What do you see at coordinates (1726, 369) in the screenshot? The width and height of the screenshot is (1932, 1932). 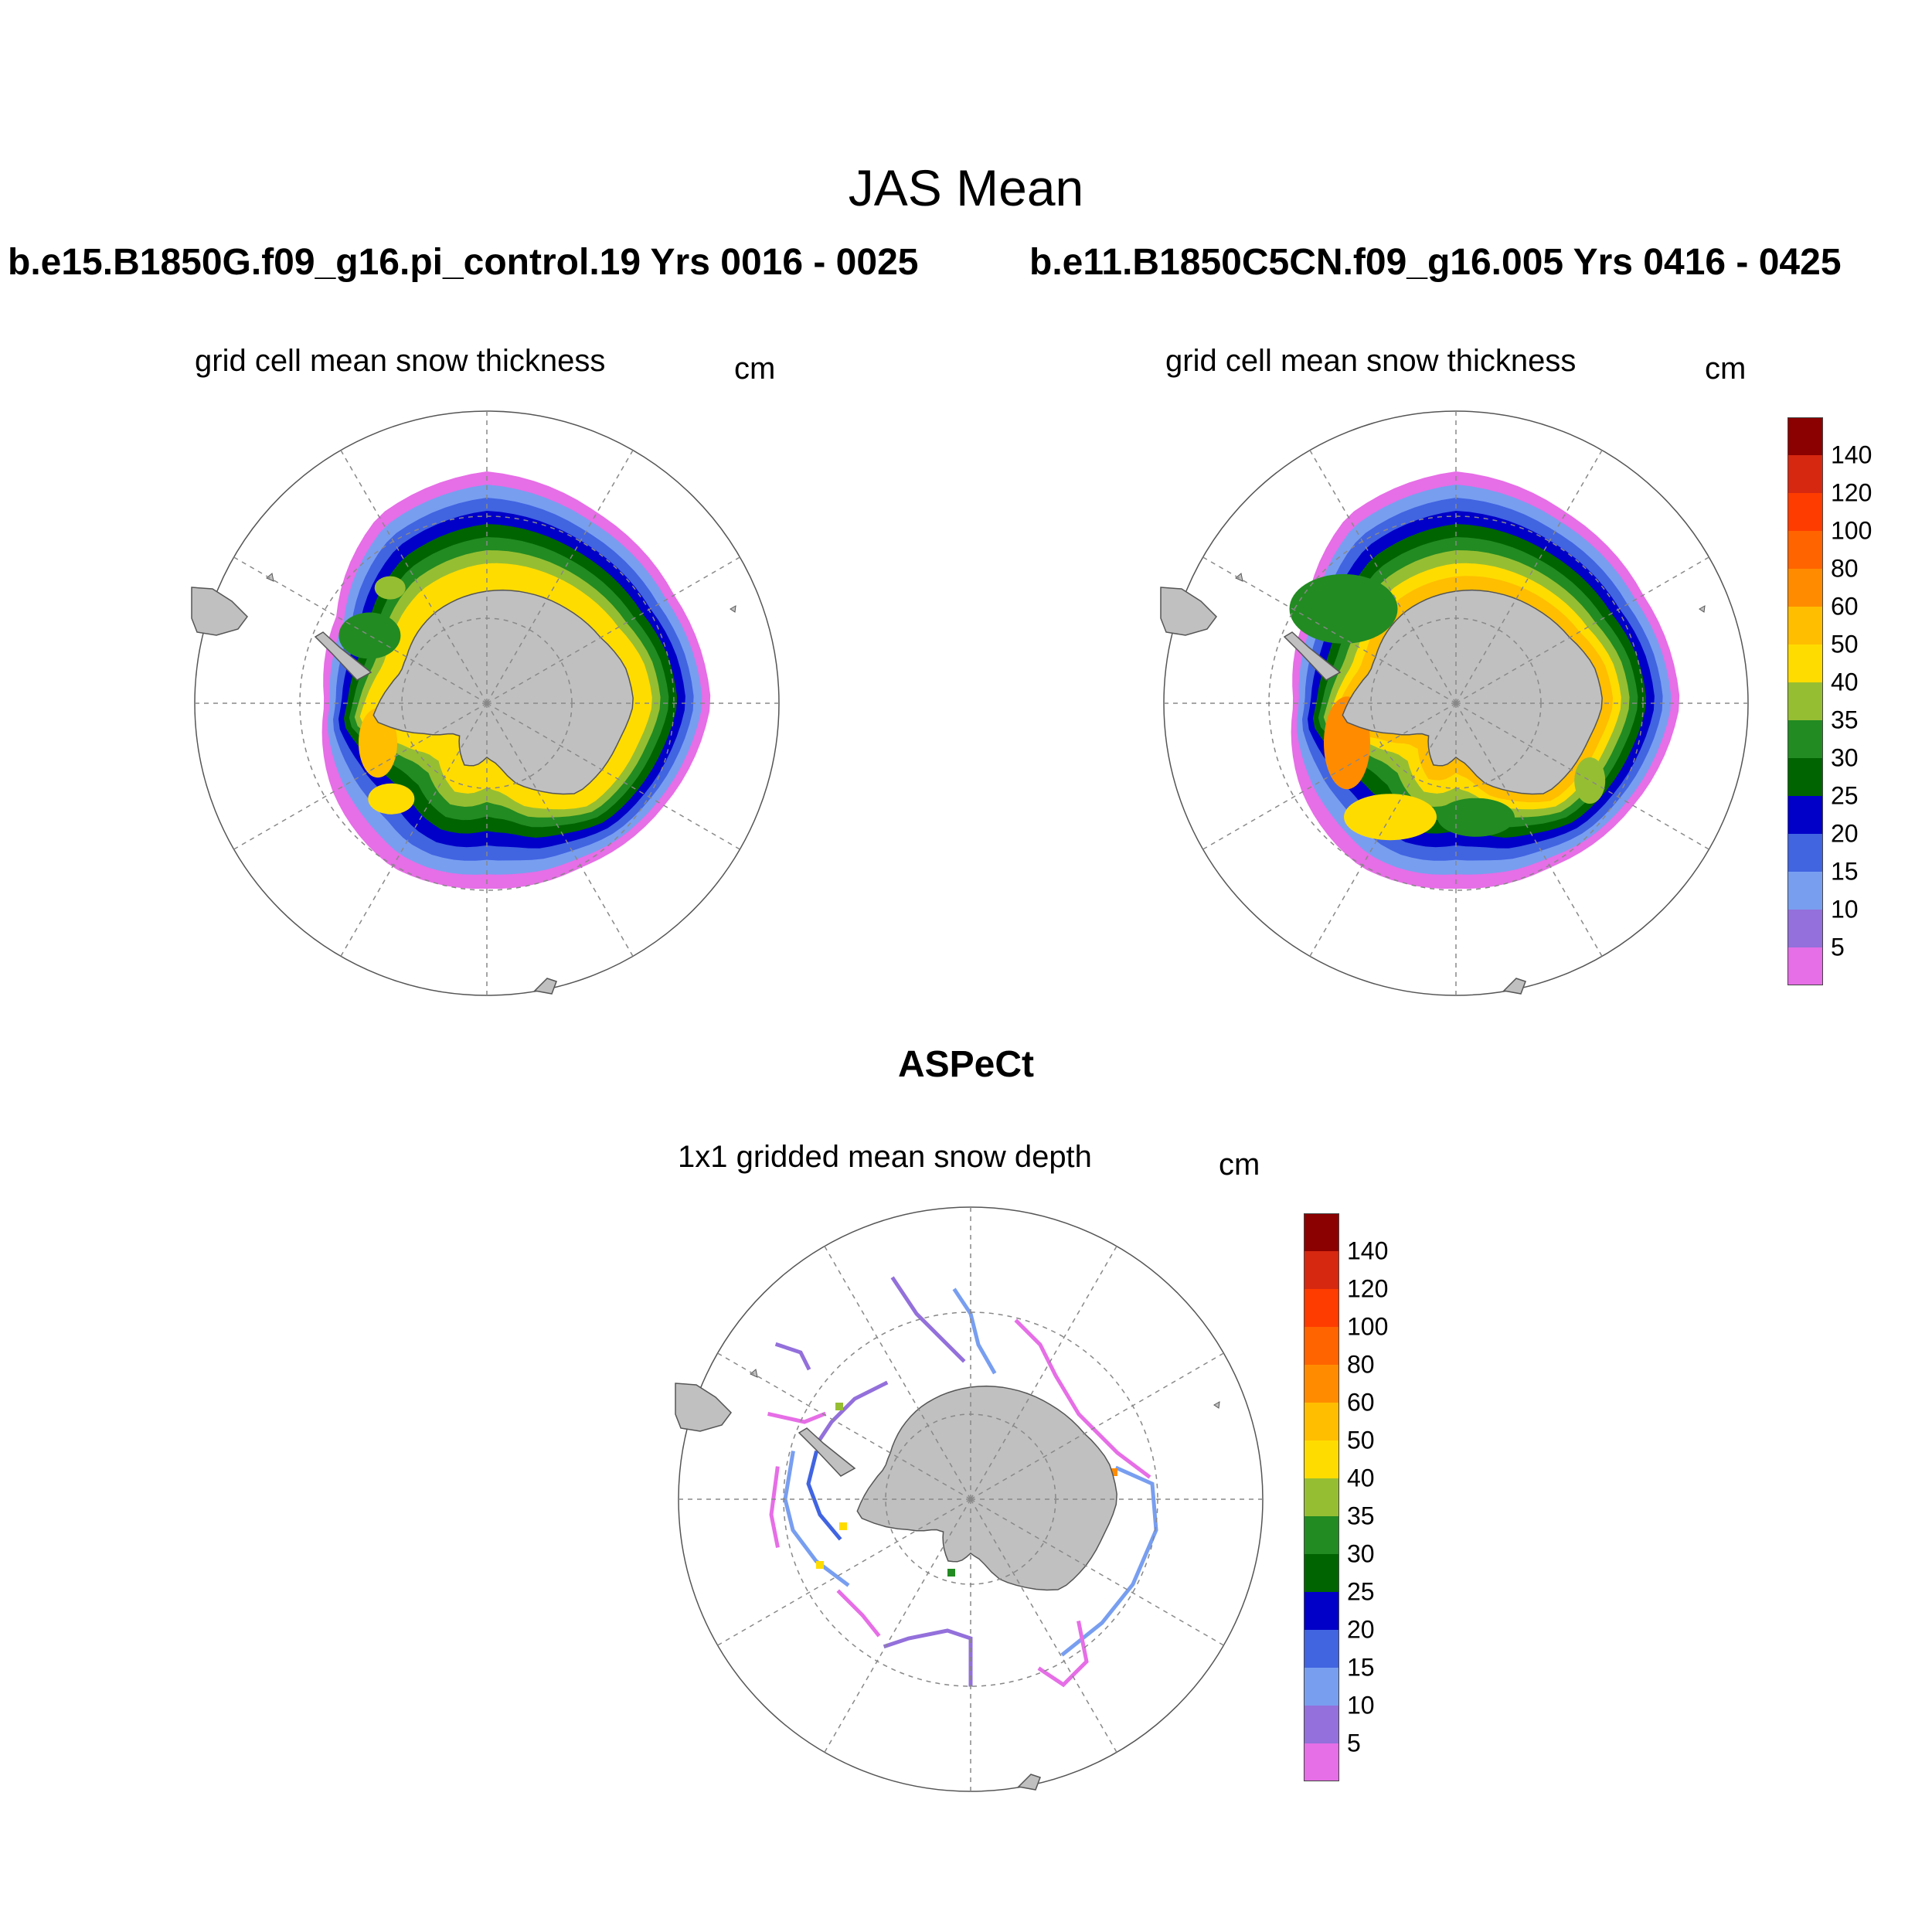 I see `panel-units-right: cm` at bounding box center [1726, 369].